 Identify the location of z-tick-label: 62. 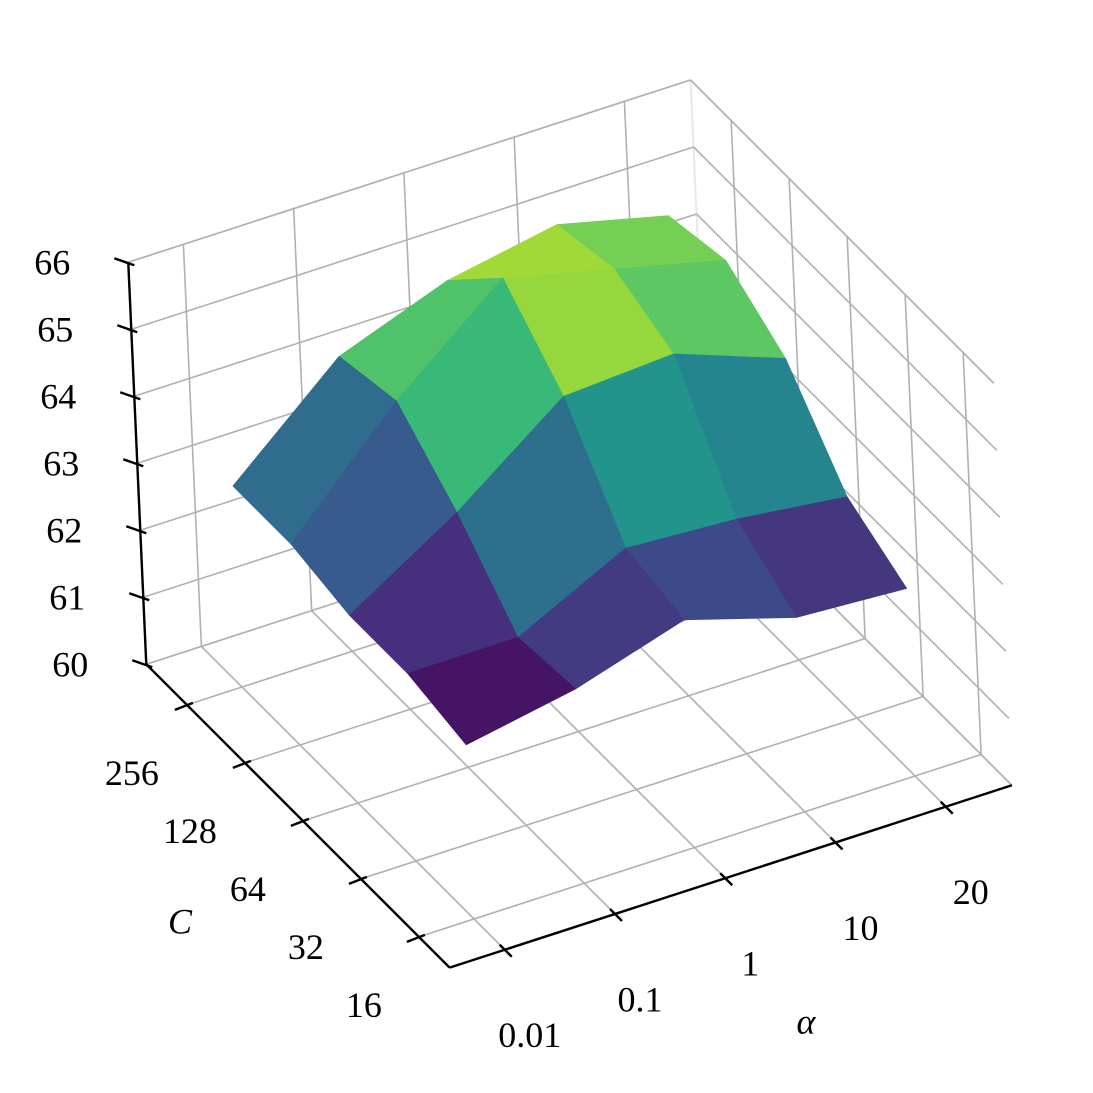
(64, 531).